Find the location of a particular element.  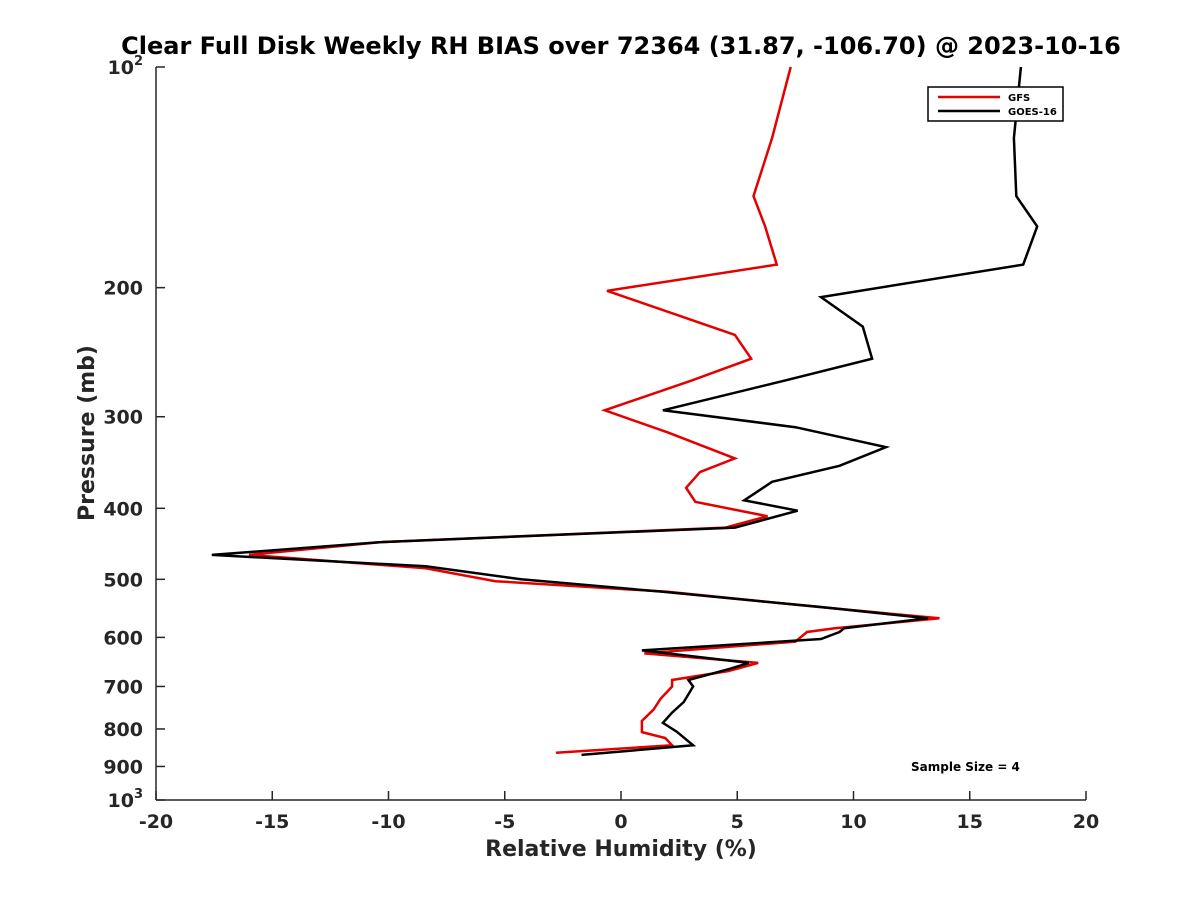

x-tick-label: 10 is located at coordinates (853, 822).